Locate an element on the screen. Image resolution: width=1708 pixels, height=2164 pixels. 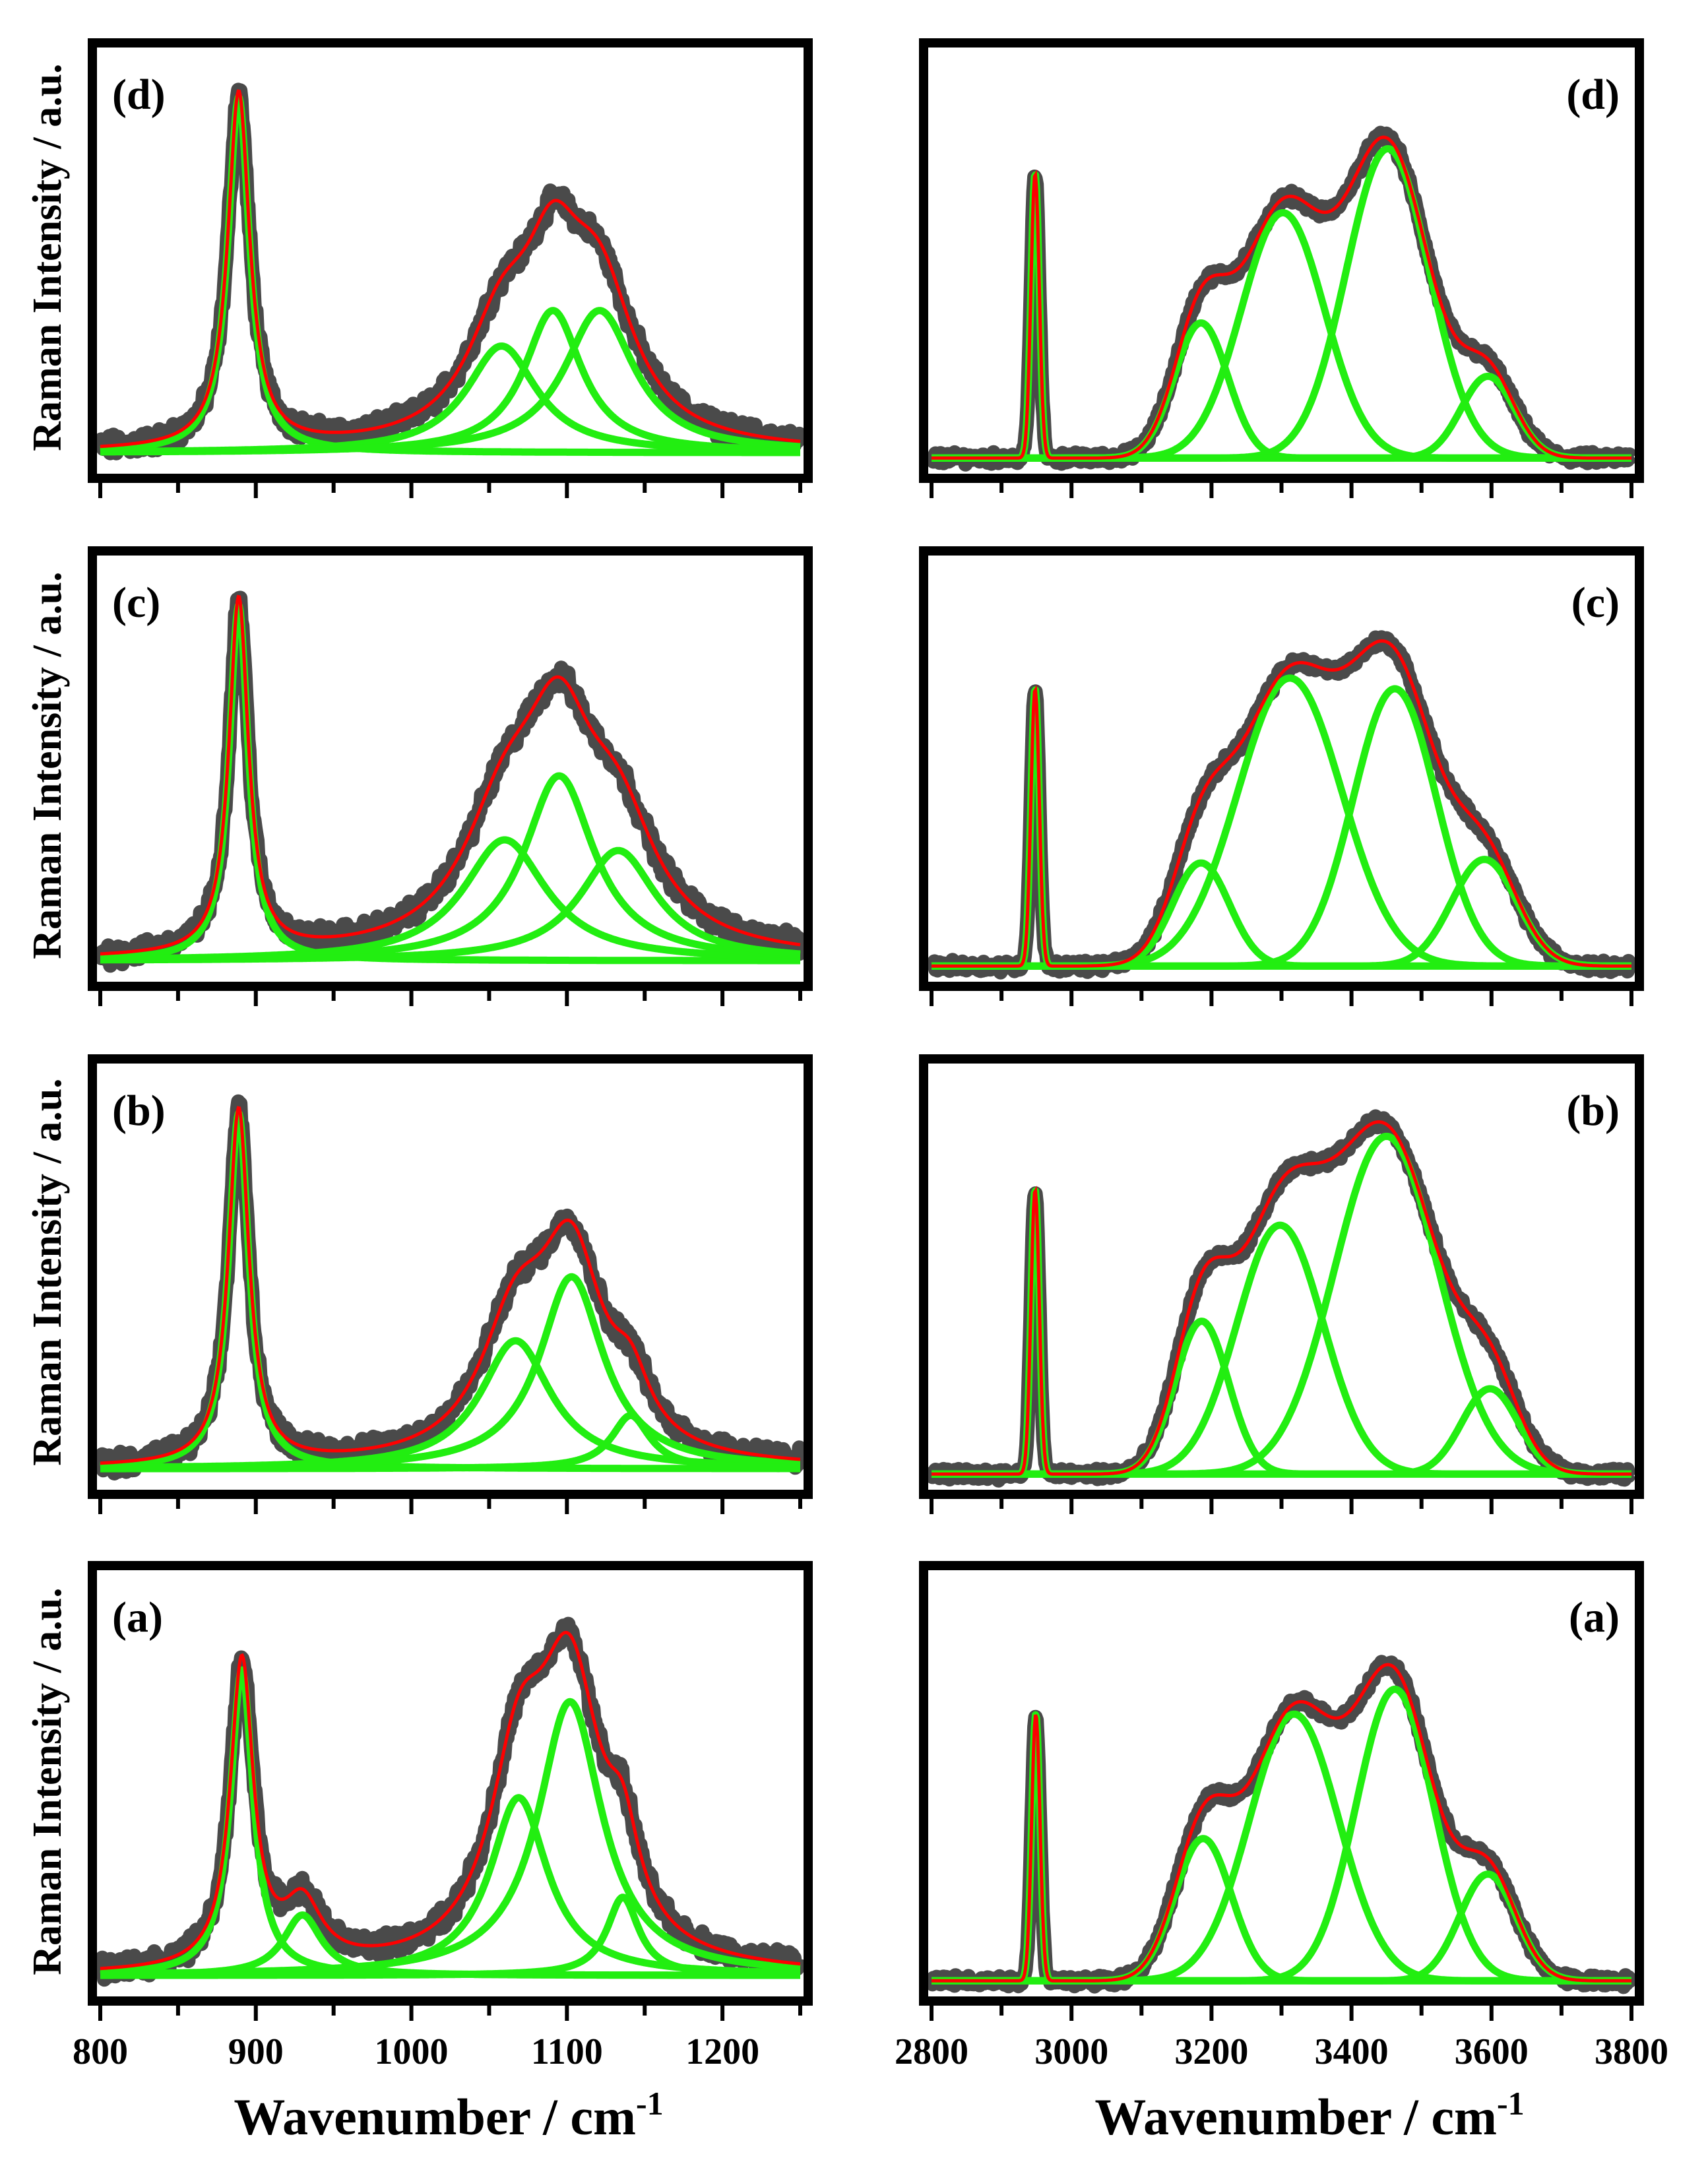
panel-2-right-fit-curve is located at coordinates (1281, 1298).